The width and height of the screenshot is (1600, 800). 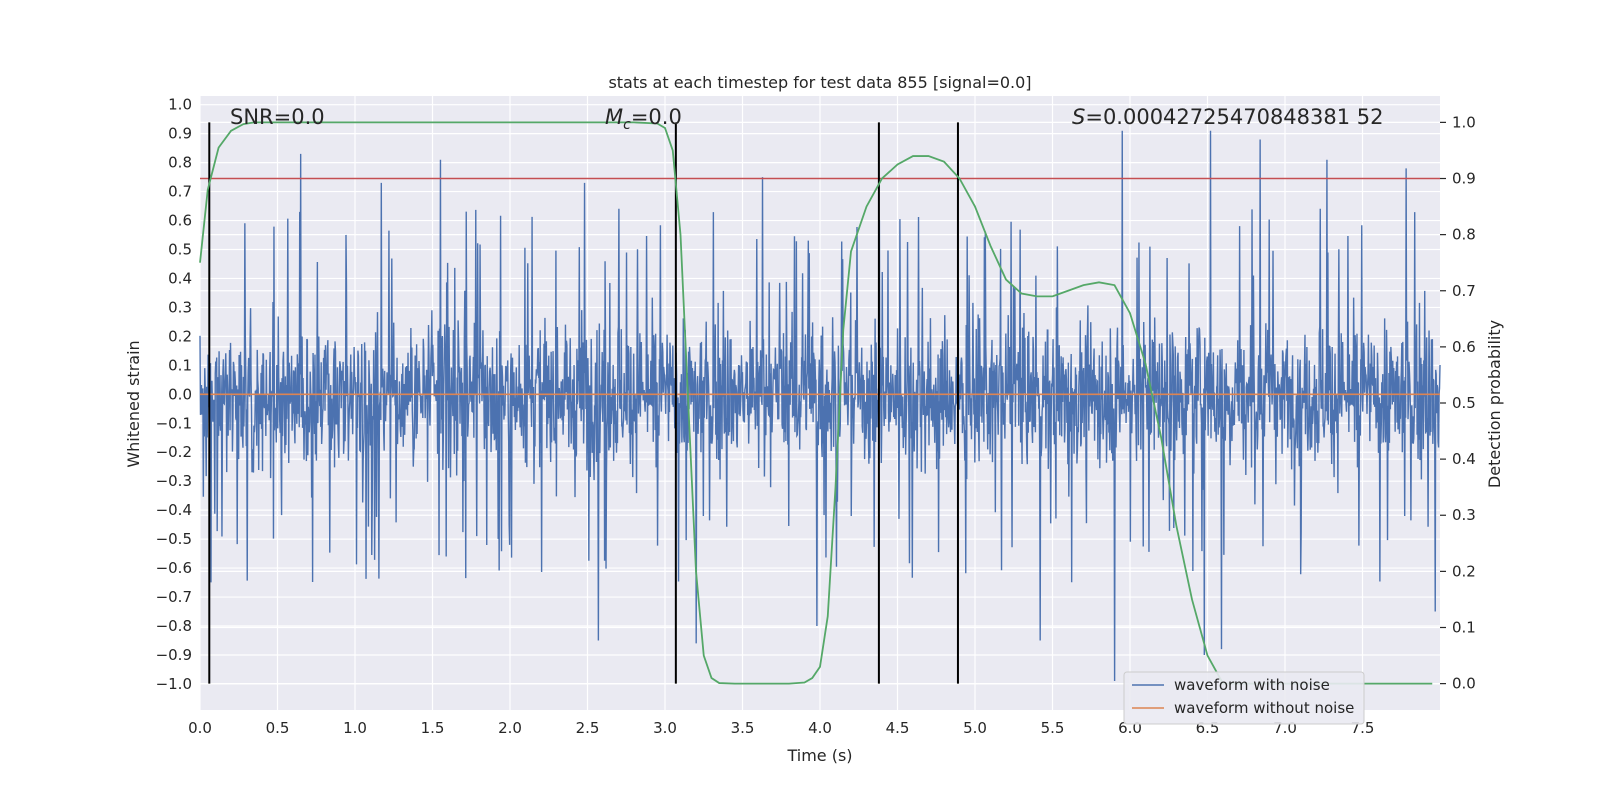 I want to click on y2-tick-label: 0.2, so click(x=1464, y=571).